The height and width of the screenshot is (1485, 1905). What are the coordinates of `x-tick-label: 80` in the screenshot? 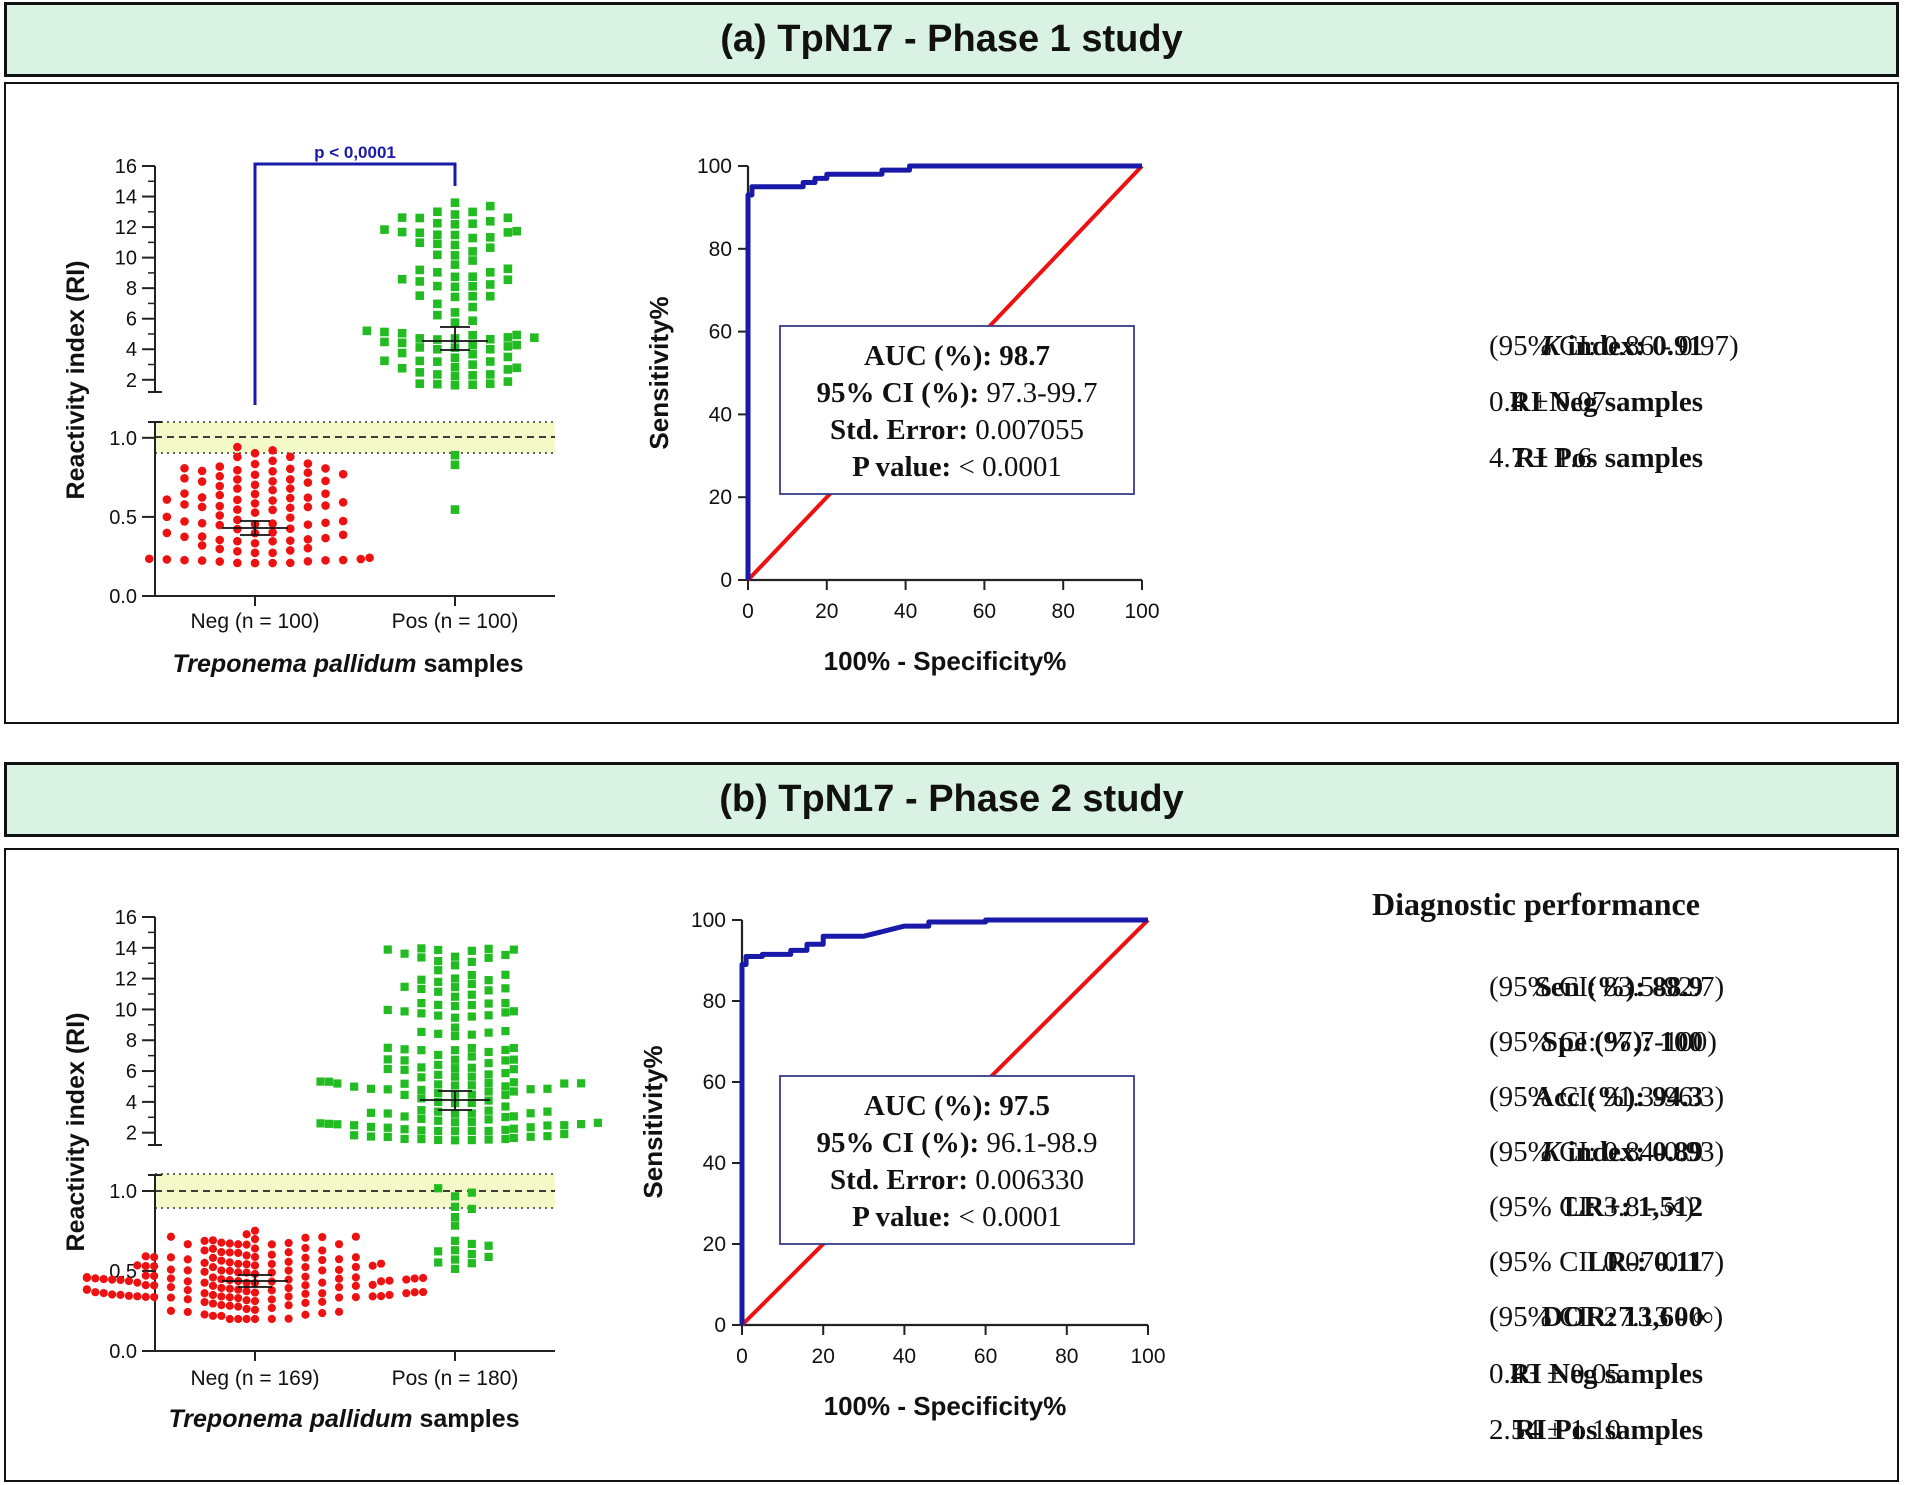 It's located at (1063, 611).